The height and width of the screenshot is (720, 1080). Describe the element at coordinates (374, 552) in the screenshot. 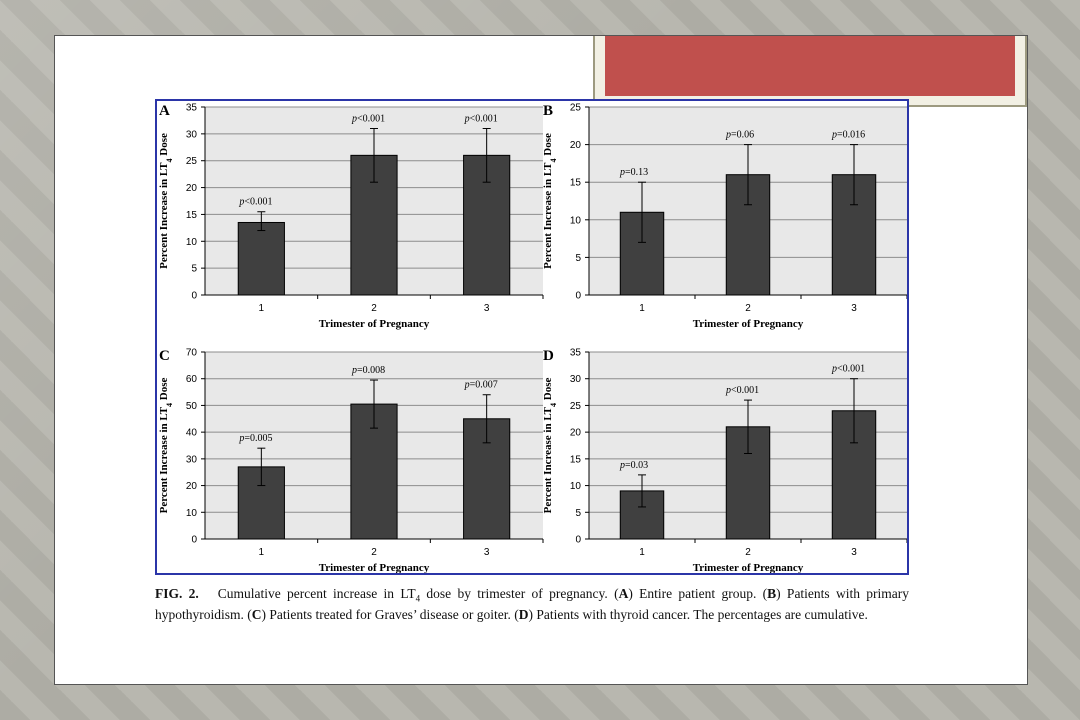

I see `panel-c-xtick-label: 2` at that location.